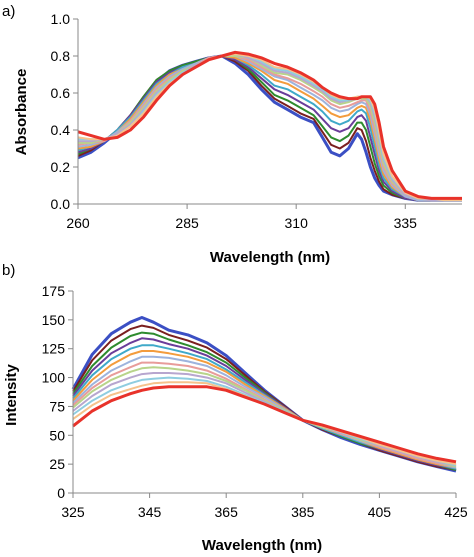 This screenshot has width=474, height=557. I want to click on panel-a-label: a), so click(8, 11).